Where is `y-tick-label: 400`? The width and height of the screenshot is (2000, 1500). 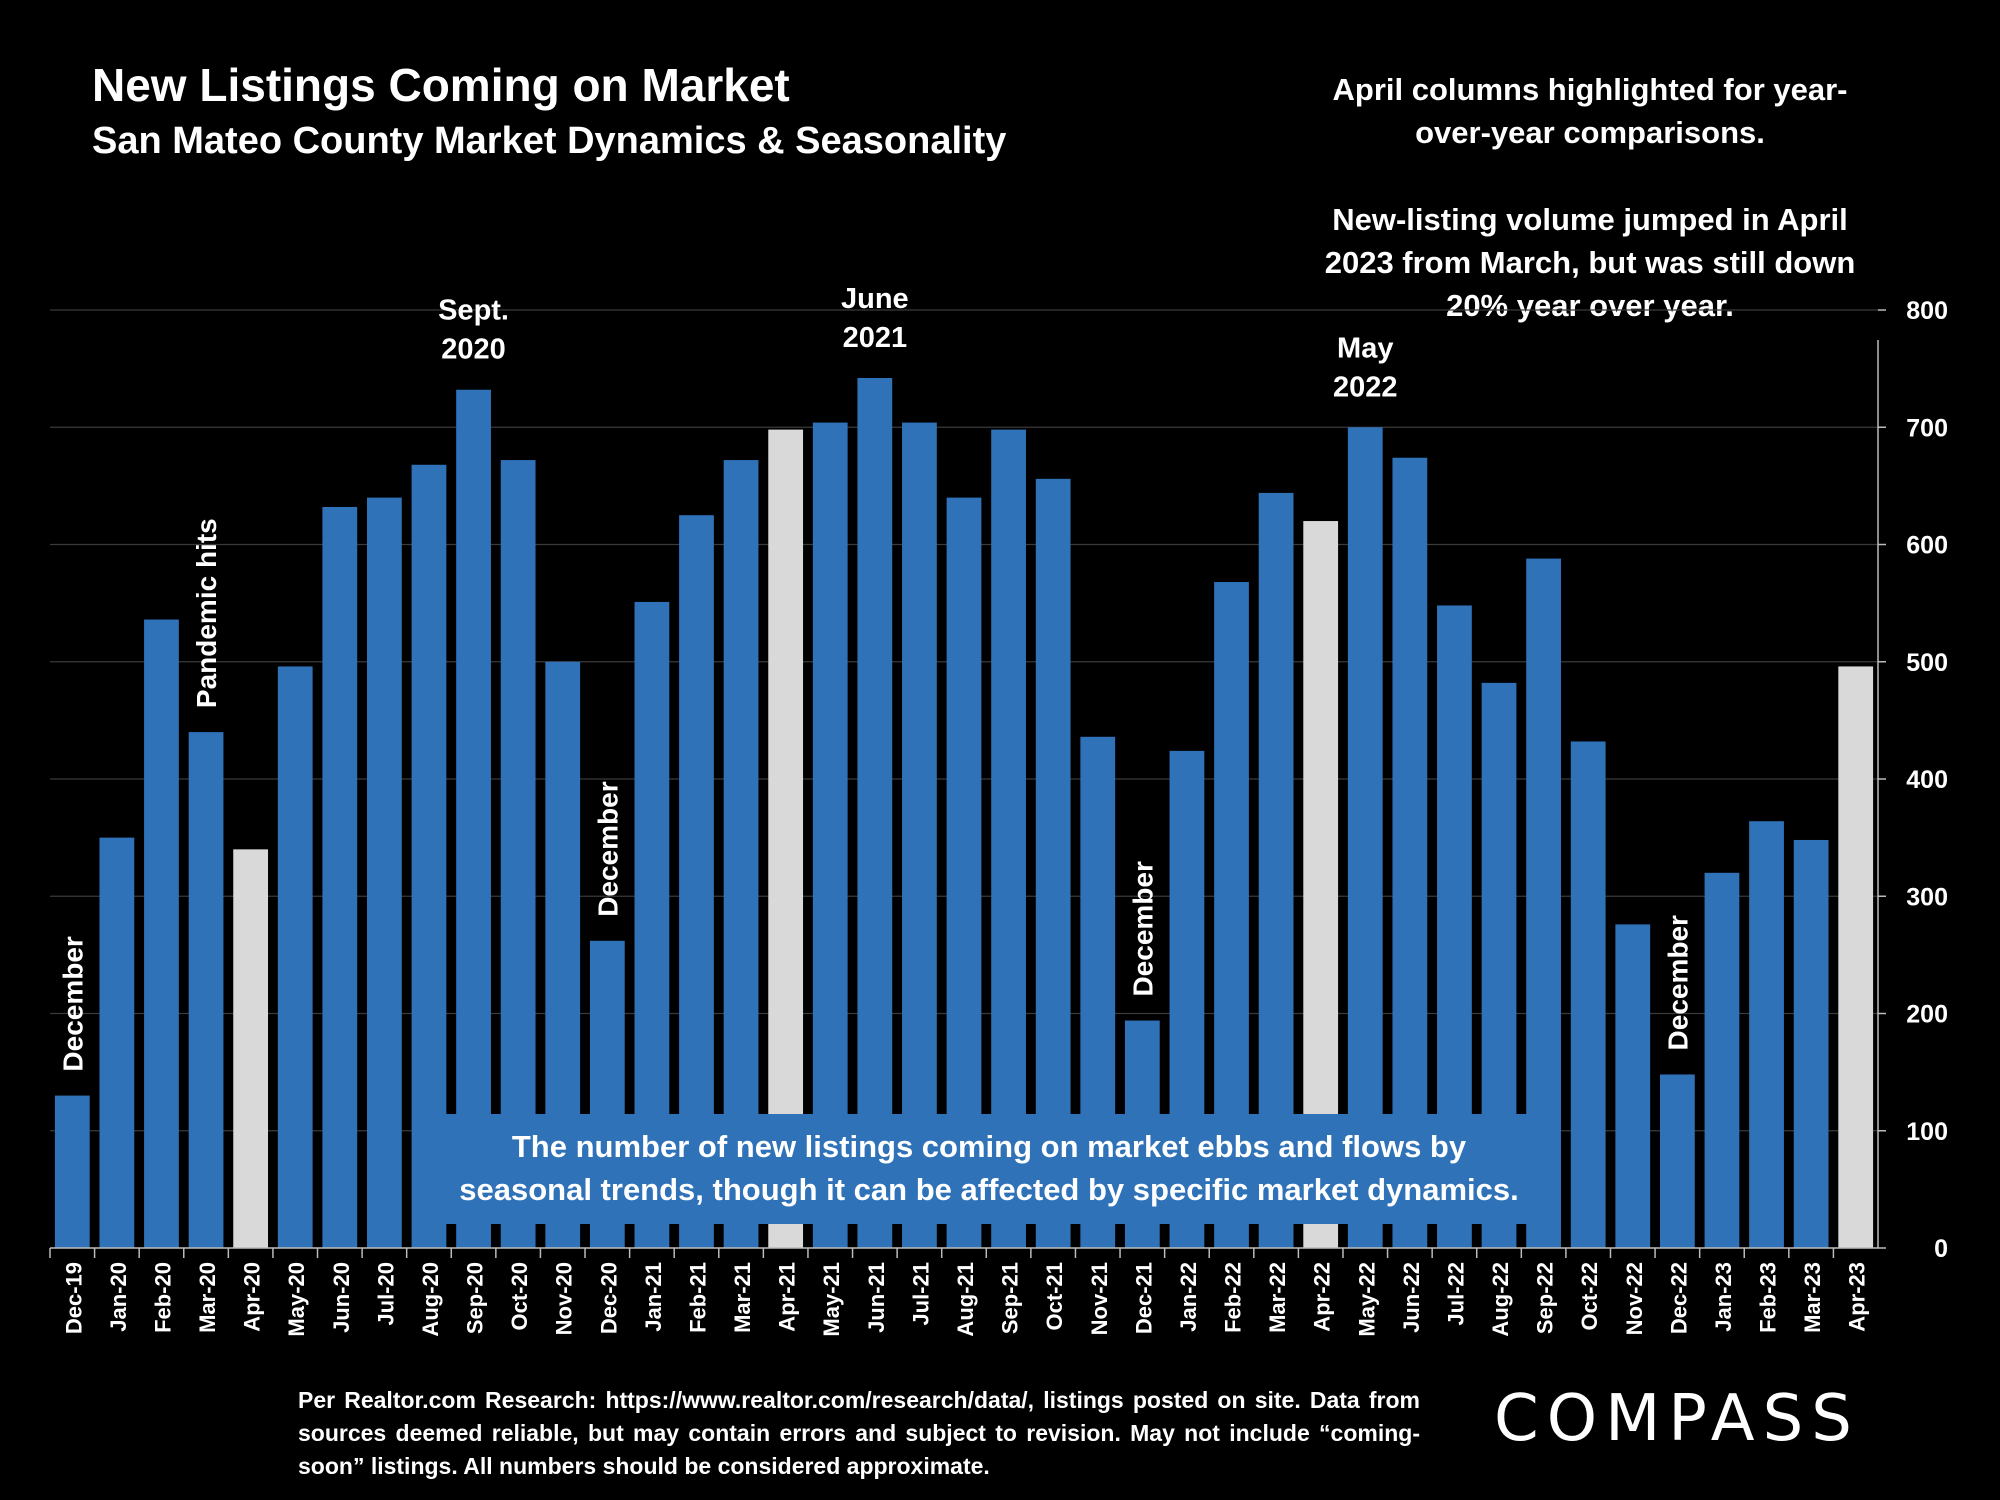 y-tick-label: 400 is located at coordinates (1927, 780).